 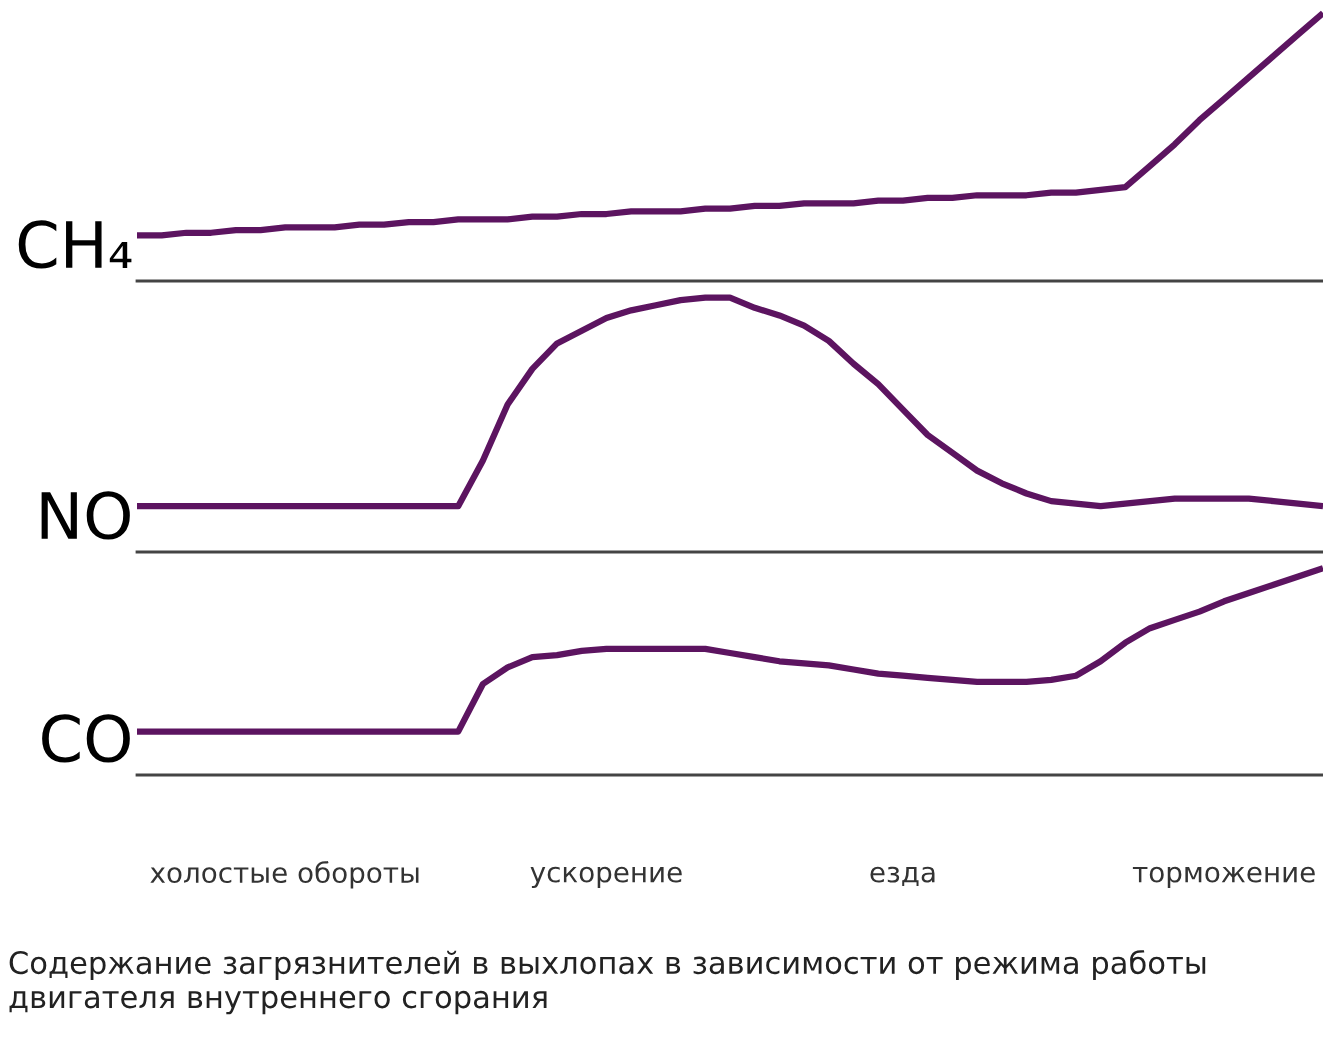 What do you see at coordinates (75, 244) in the screenshot?
I see `y-axis-title: CH₄` at bounding box center [75, 244].